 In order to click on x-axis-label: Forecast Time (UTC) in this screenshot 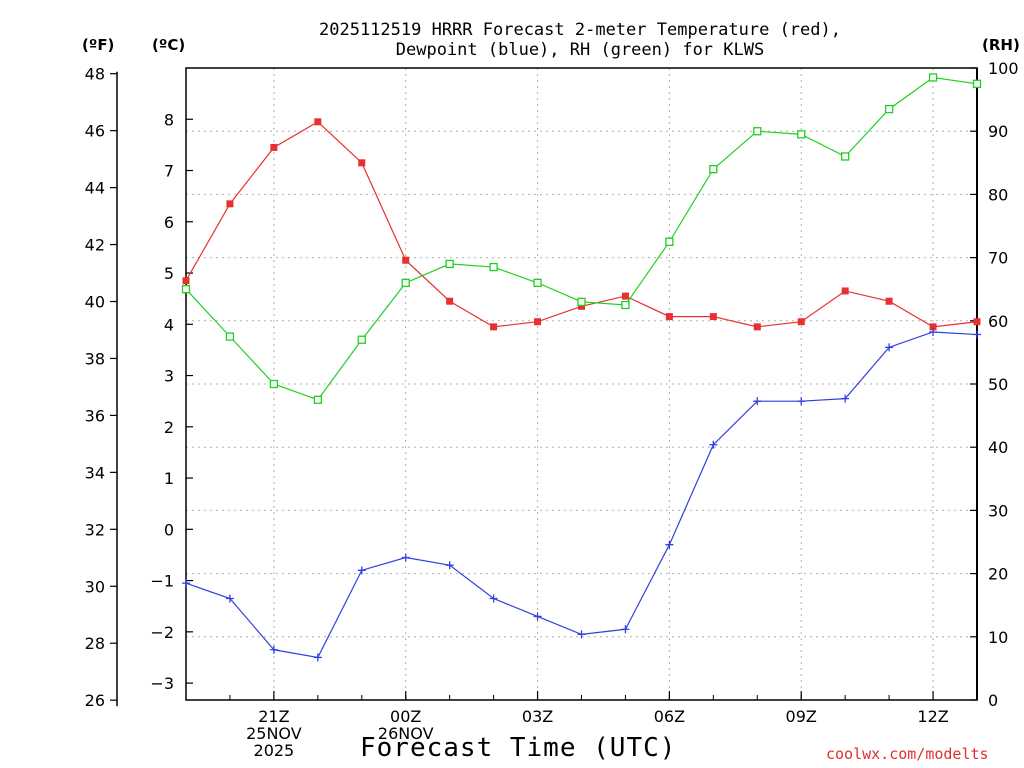, I will do `click(518, 748)`.